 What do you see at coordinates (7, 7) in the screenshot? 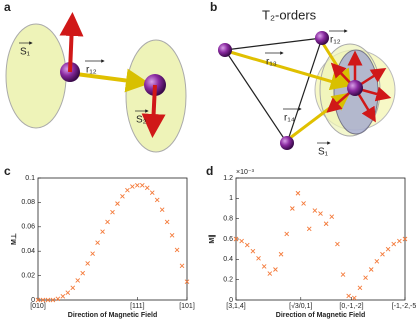
I see `panel-label: a` at bounding box center [7, 7].